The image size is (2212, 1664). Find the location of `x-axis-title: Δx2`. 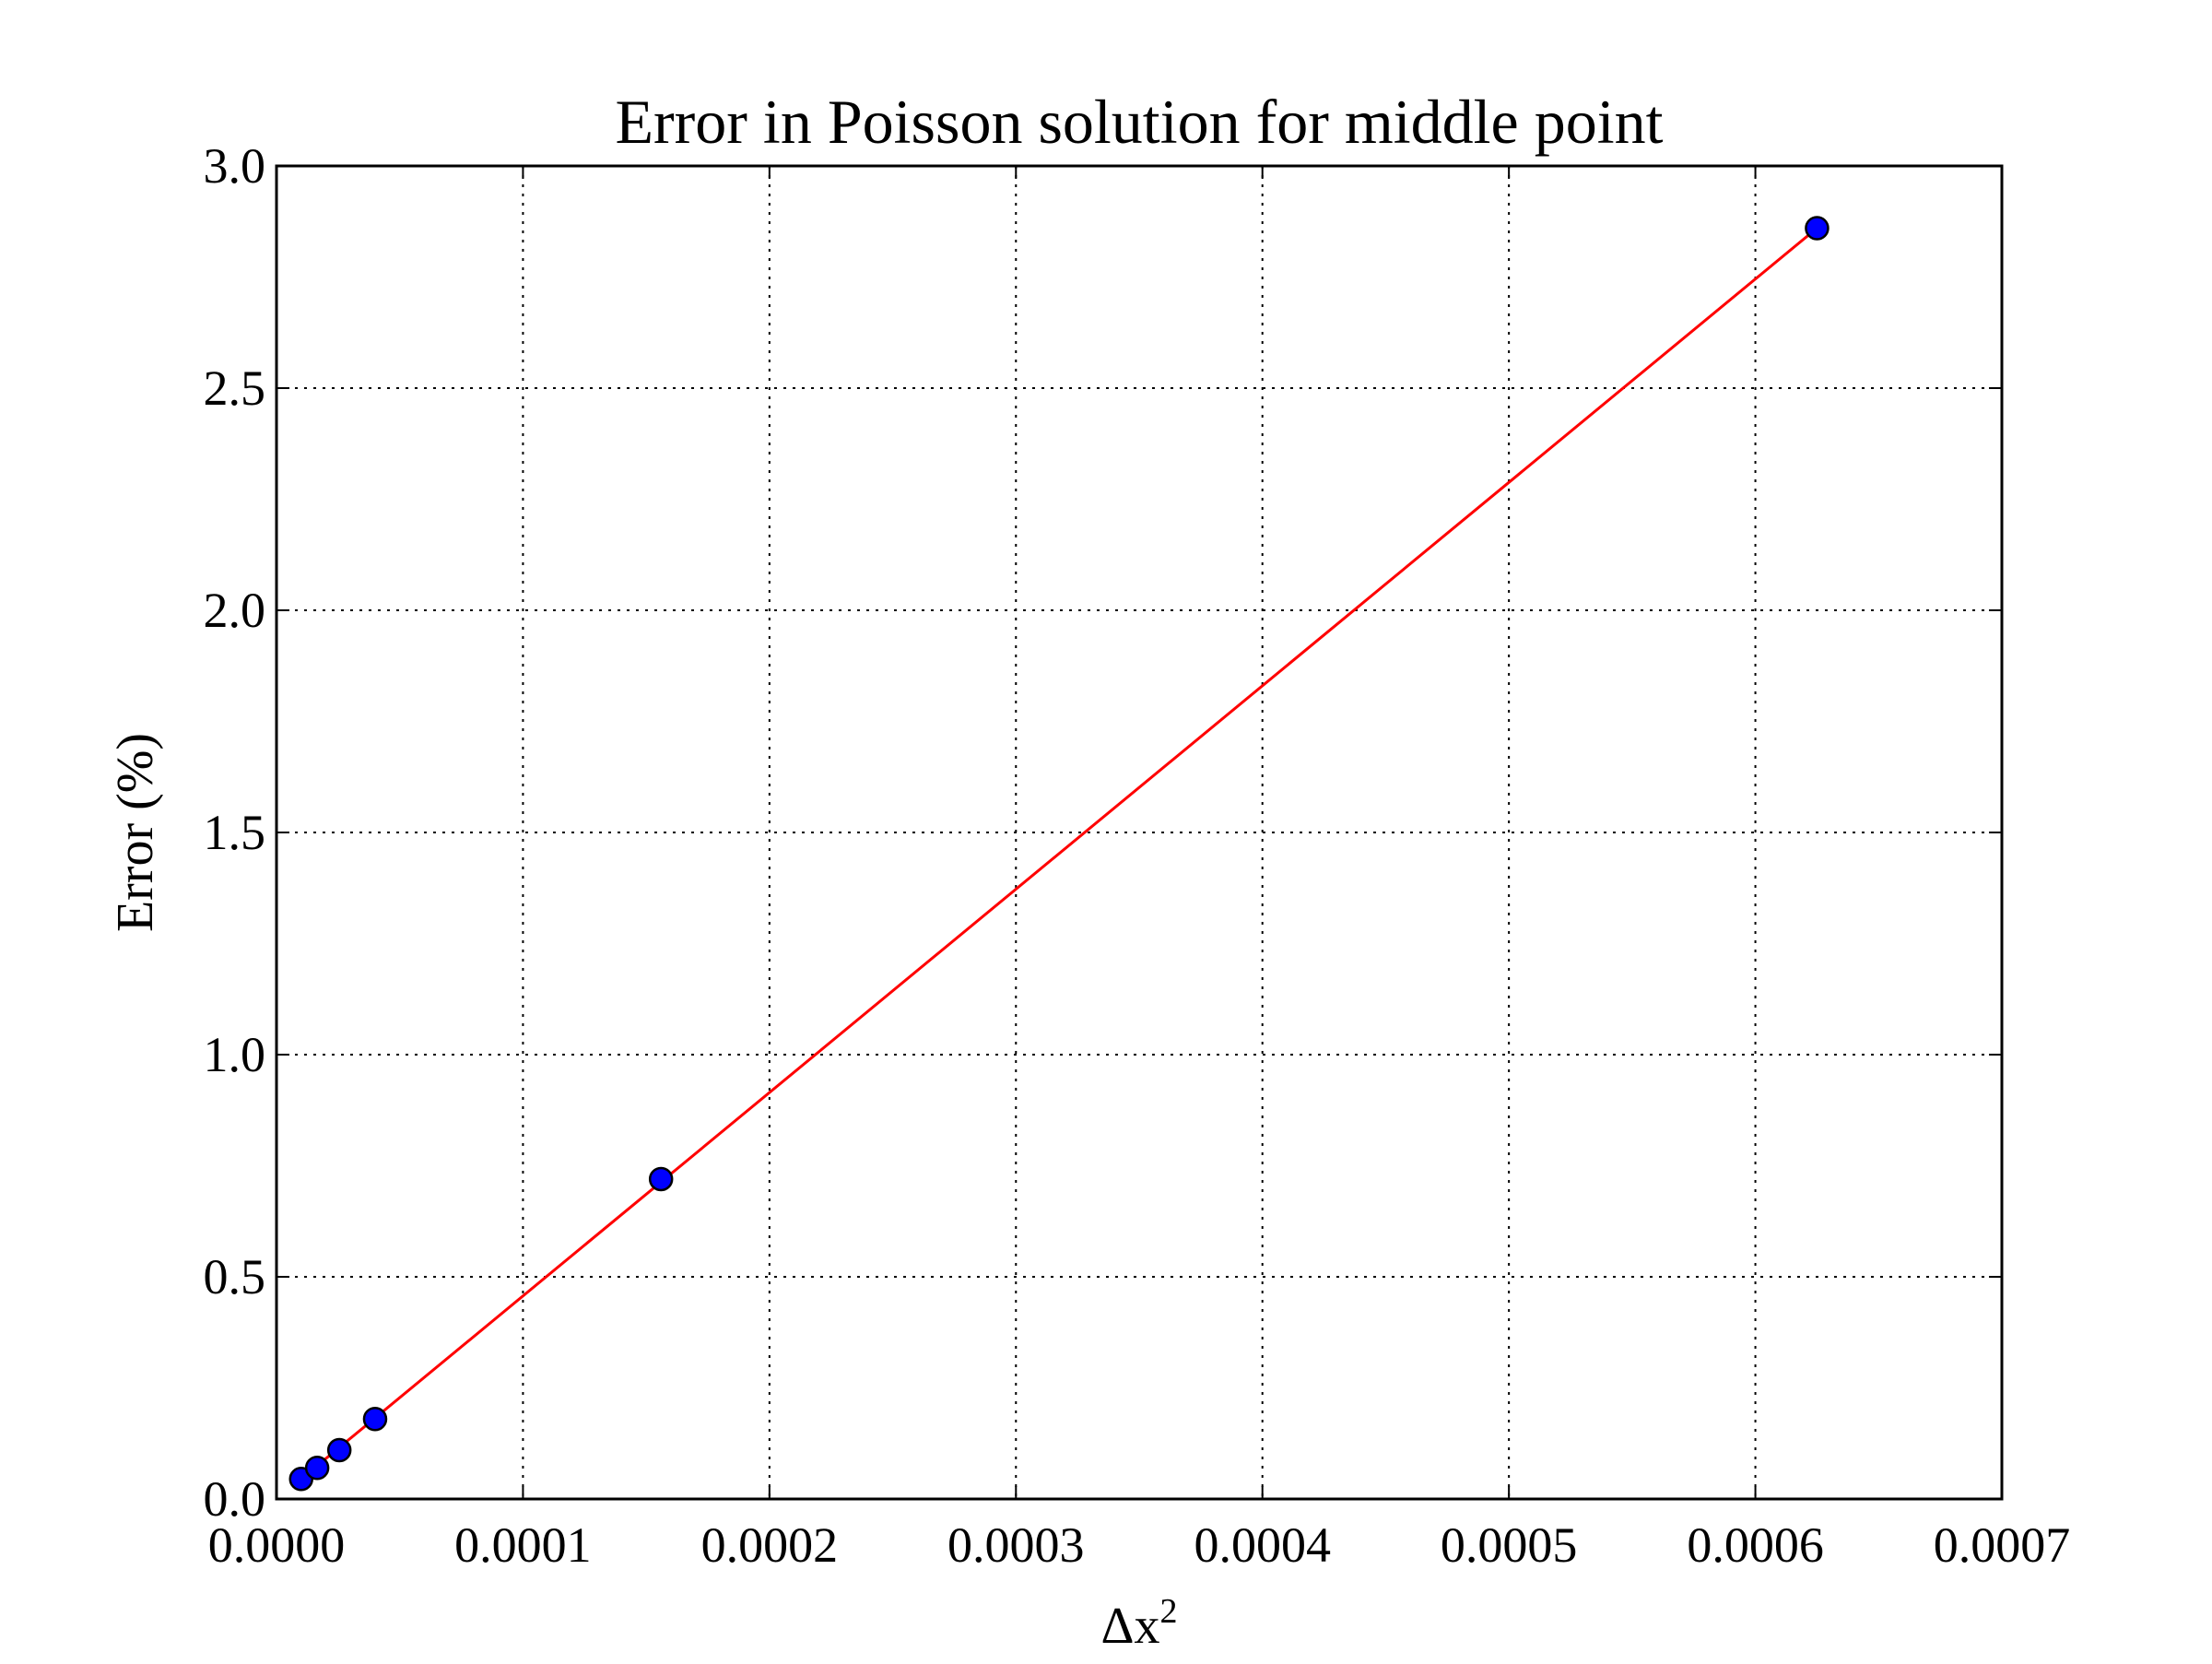

x-axis-title: Δx2 is located at coordinates (1138, 1623).